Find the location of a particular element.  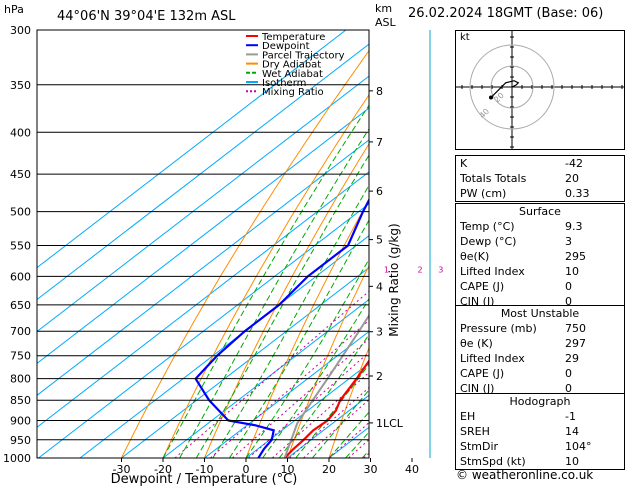

mixing-ratio-axis-label: Mixing Ratio (g/kg) is located at coordinates (394, 279).